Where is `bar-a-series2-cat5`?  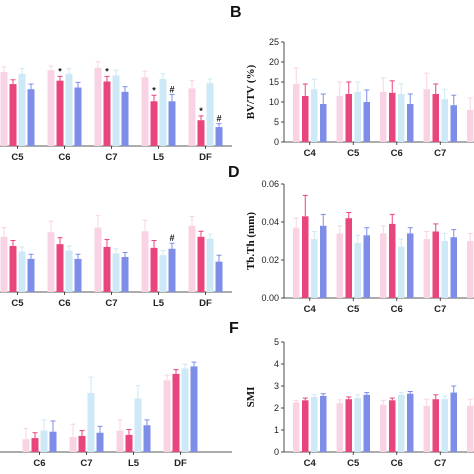
bar-a-series2-cat5 is located at coordinates (201, 133).